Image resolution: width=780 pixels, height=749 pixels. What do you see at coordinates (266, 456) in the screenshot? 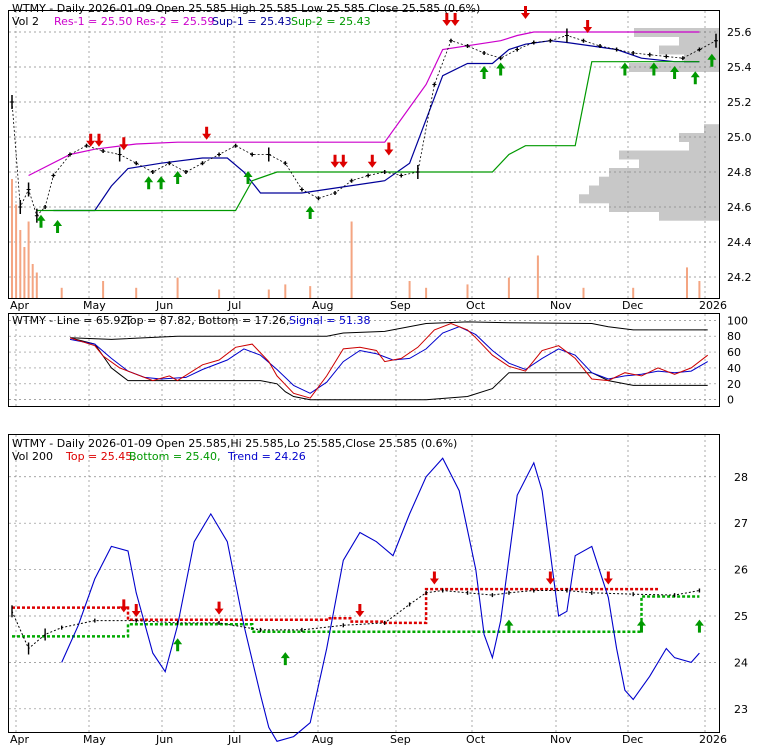
I see `trend-legend-trend: Trend = 24.26` at bounding box center [266, 456].